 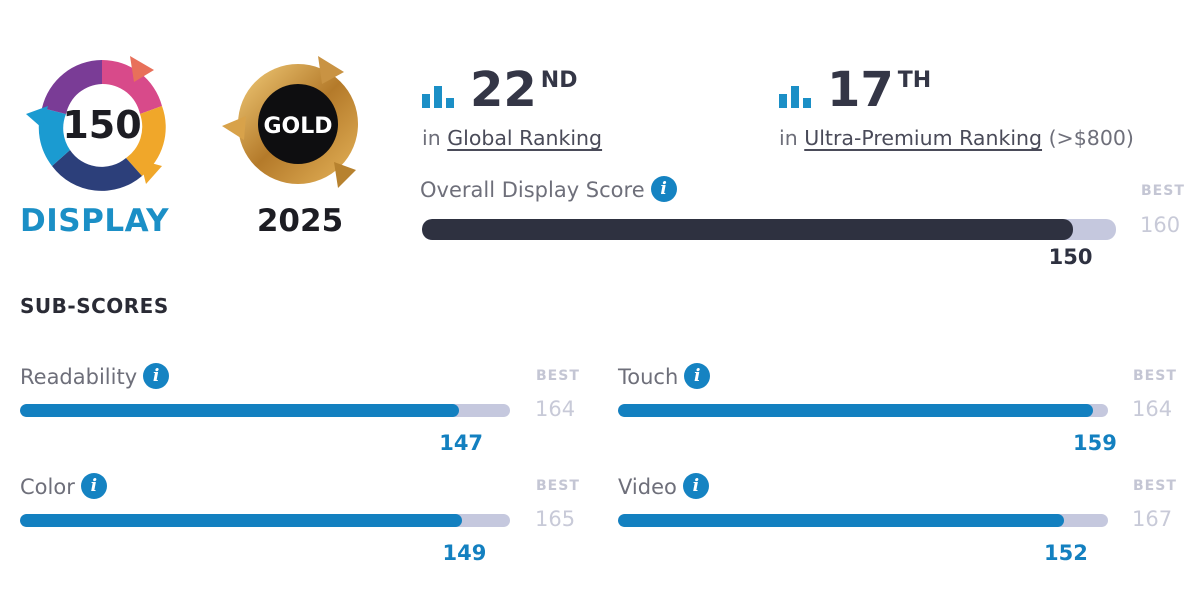 I want to click on sub-score-label: Color, so click(x=47, y=487).